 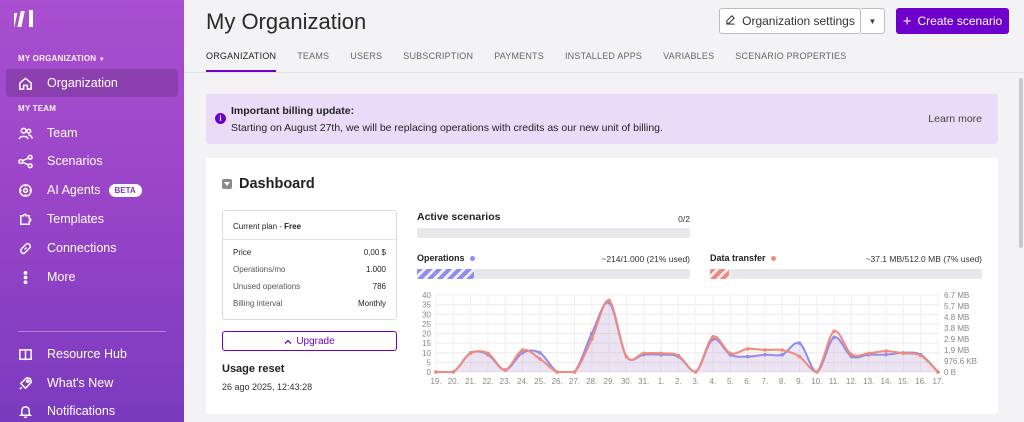 I want to click on tab-installed-apps: INSTALLED APPS, so click(x=603, y=56).